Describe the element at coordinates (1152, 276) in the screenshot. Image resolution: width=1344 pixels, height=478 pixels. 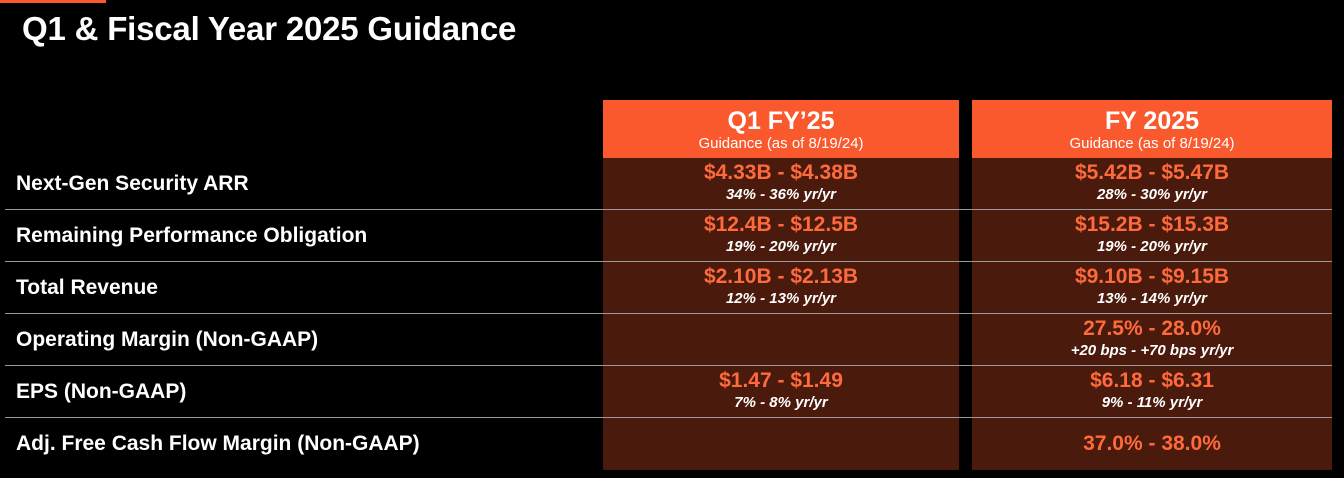
I see `fy-value: $9.10B - $9.15B` at that location.